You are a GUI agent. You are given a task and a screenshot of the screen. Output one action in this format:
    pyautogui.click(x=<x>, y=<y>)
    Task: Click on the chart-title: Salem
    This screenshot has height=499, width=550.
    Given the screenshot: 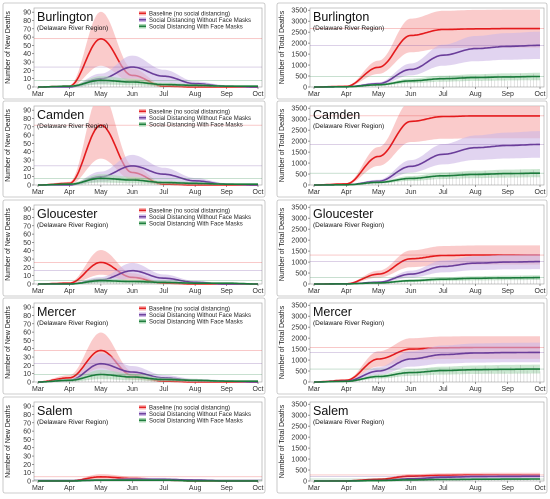 What is the action you would take?
    pyautogui.click(x=54, y=411)
    